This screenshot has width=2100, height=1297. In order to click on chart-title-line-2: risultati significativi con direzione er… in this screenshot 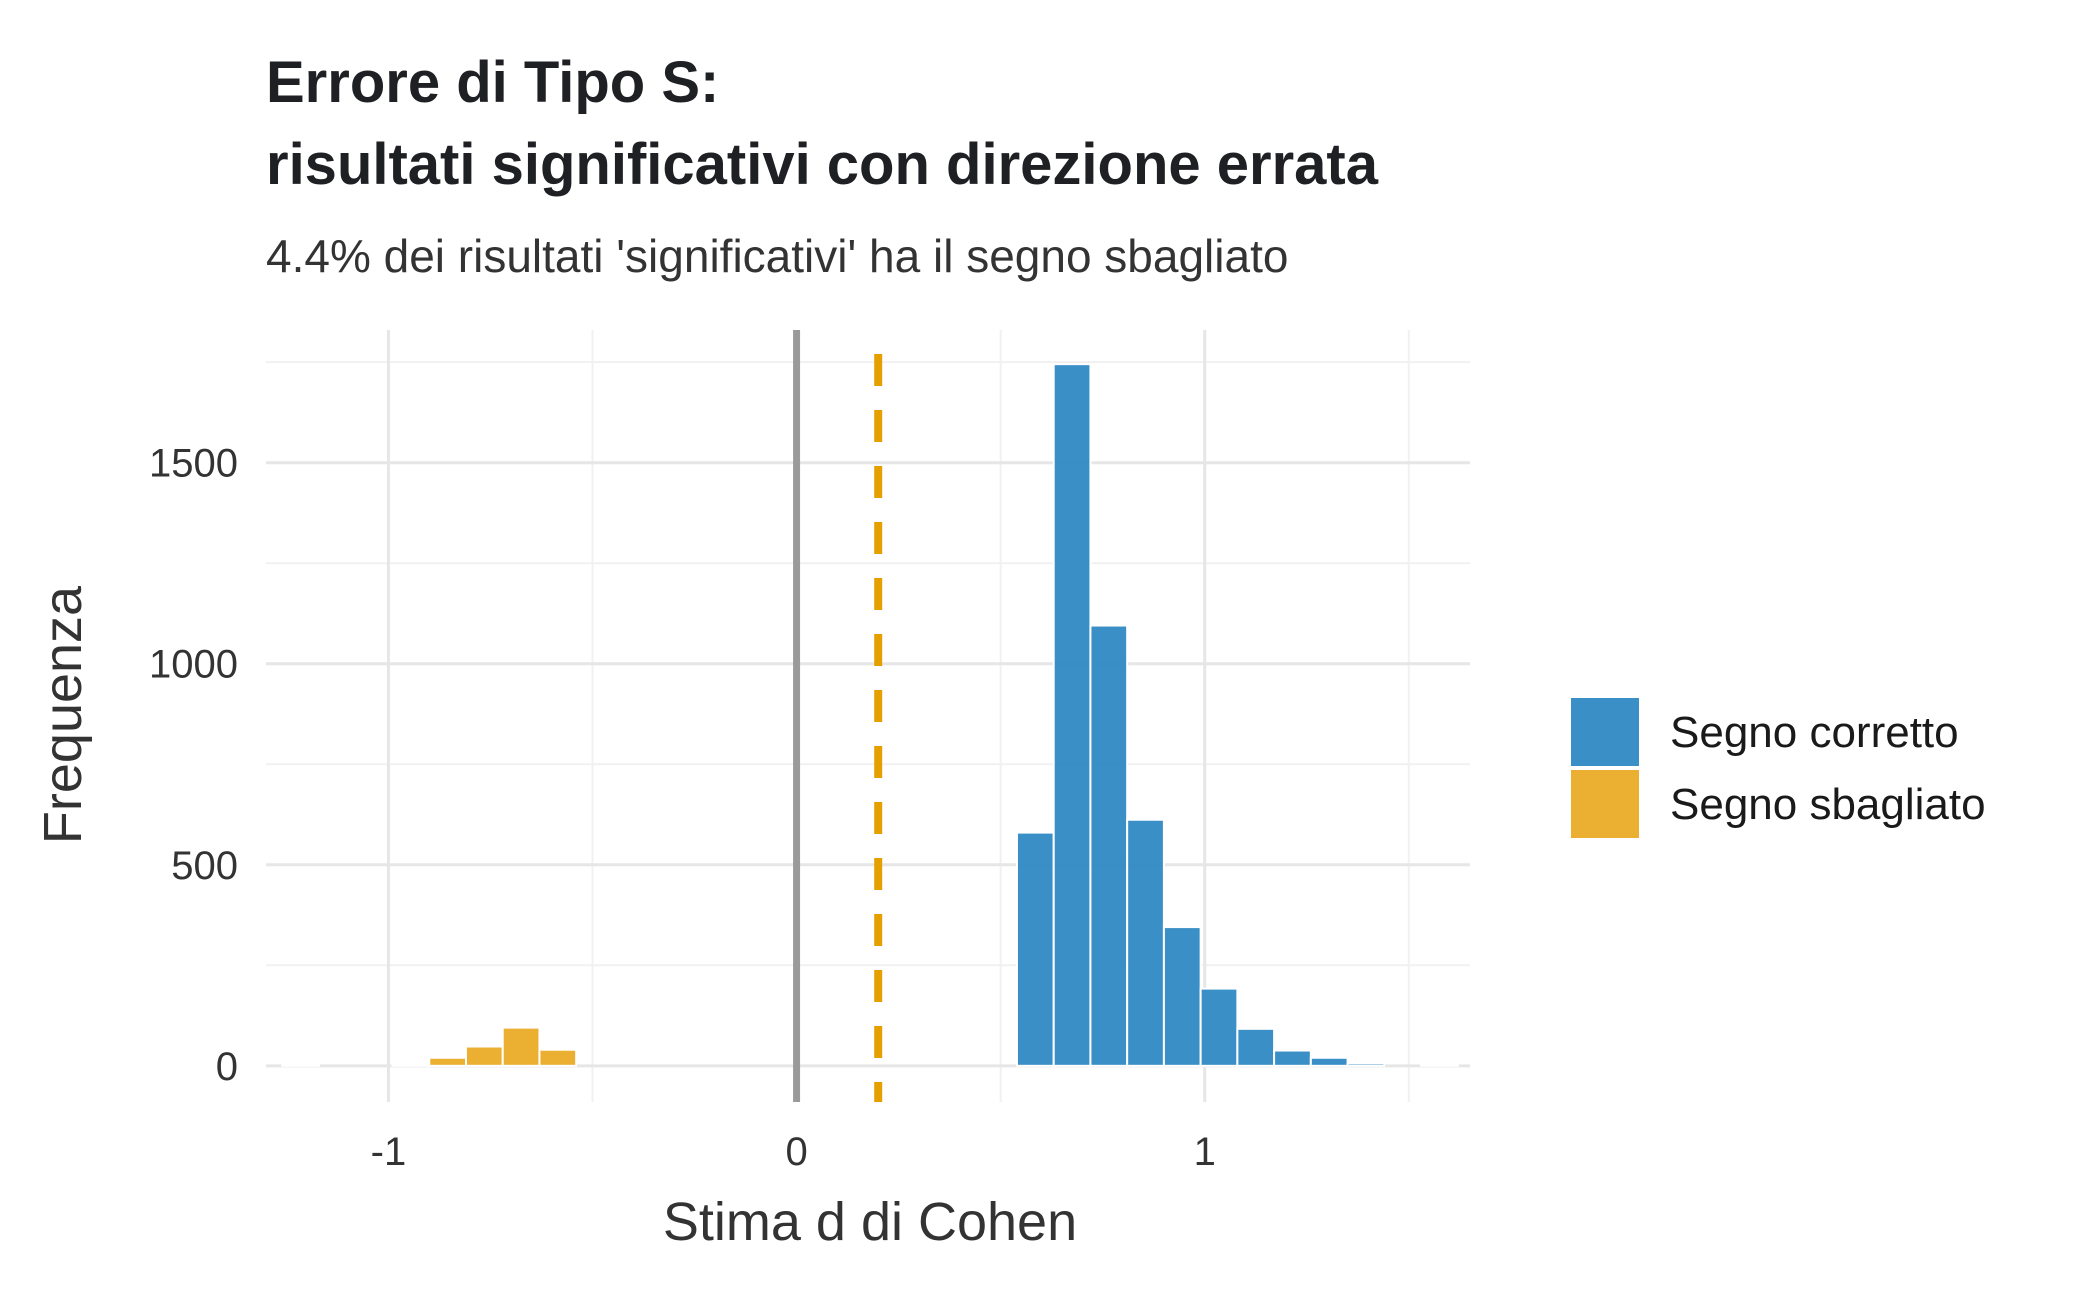, I will do `click(822, 164)`.